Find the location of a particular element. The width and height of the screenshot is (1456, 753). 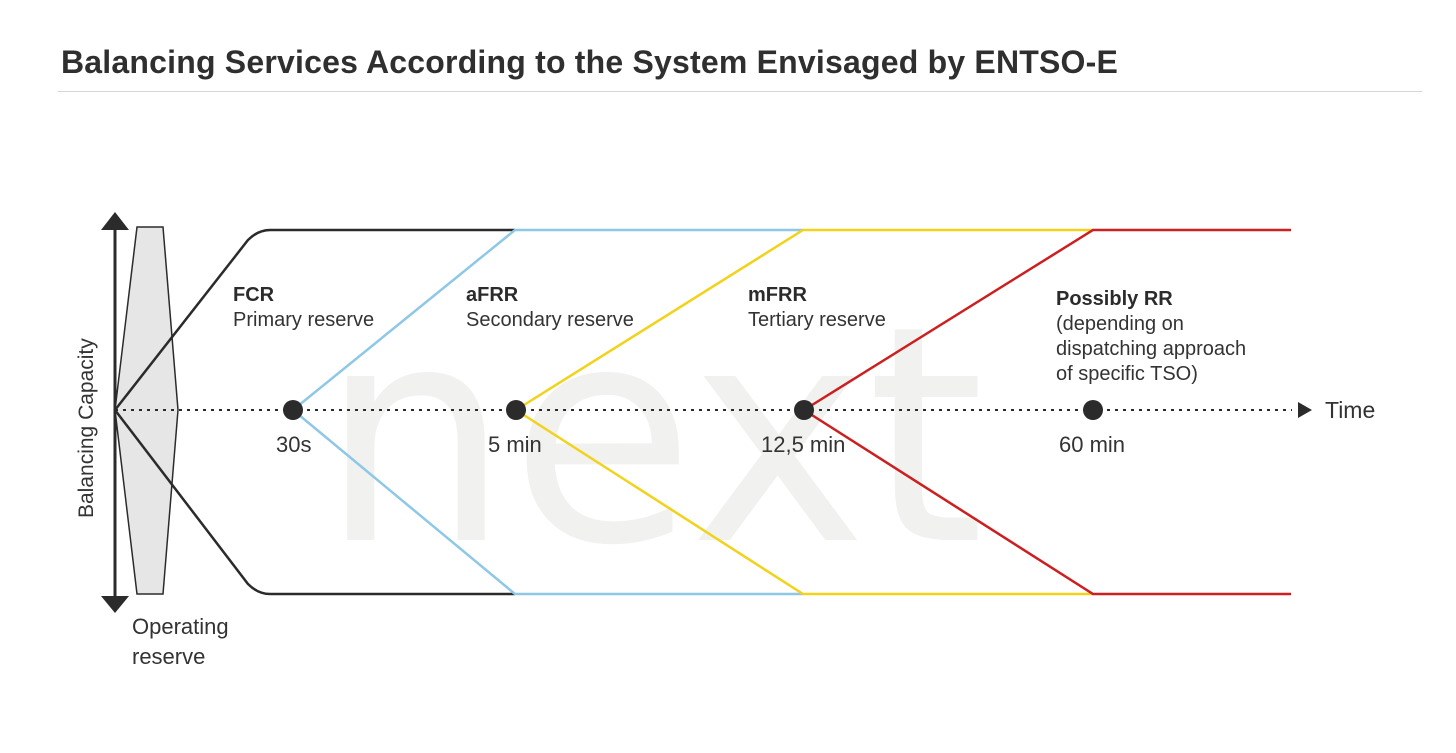

rr-desc-line2: dispatching approach is located at coordinates (1151, 349).